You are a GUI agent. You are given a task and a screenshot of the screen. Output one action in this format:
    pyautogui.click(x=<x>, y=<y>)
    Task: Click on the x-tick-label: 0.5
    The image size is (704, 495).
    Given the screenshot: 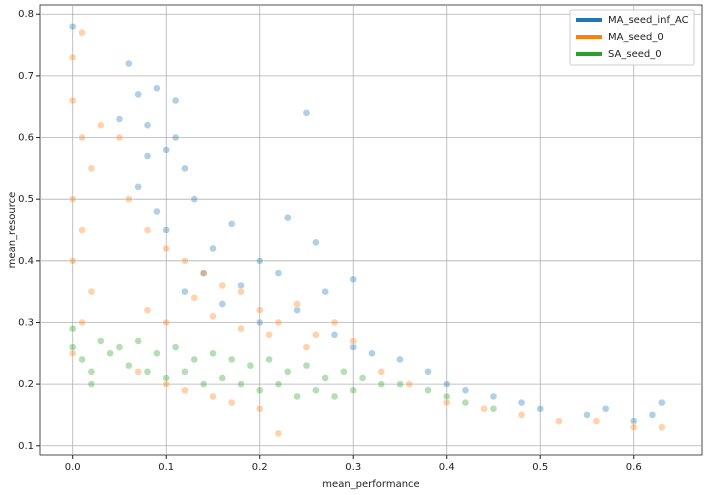 What is the action you would take?
    pyautogui.click(x=540, y=467)
    